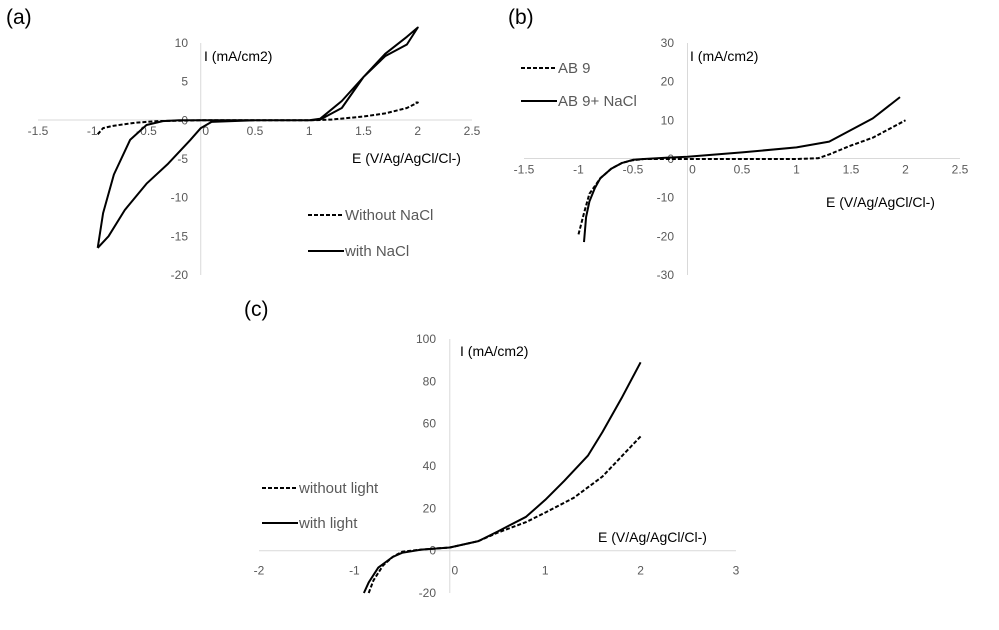 This screenshot has height=630, width=999. What do you see at coordinates (736, 571) in the screenshot?
I see `x-tick-label: 3` at bounding box center [736, 571].